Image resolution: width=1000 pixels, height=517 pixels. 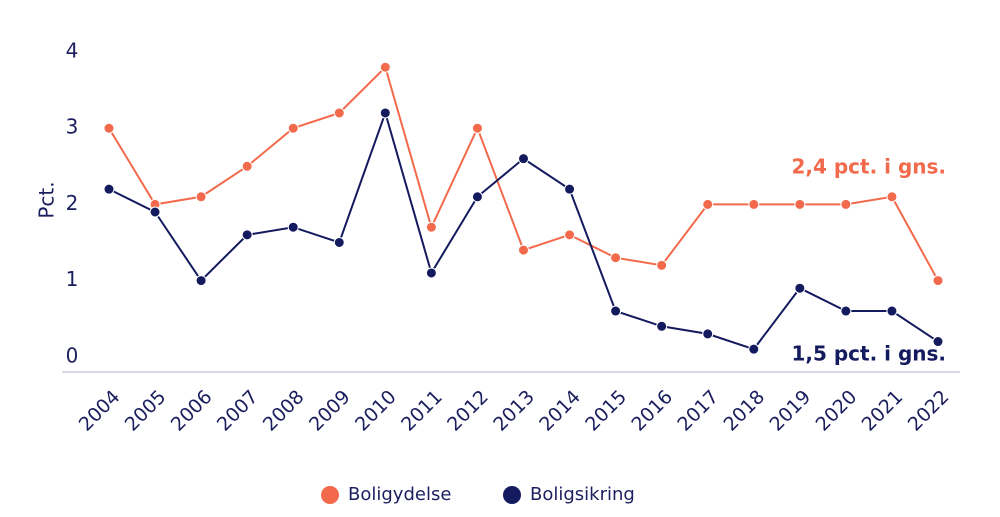 What do you see at coordinates (698, 411) in the screenshot?
I see `x-tick-label: 2017` at bounding box center [698, 411].